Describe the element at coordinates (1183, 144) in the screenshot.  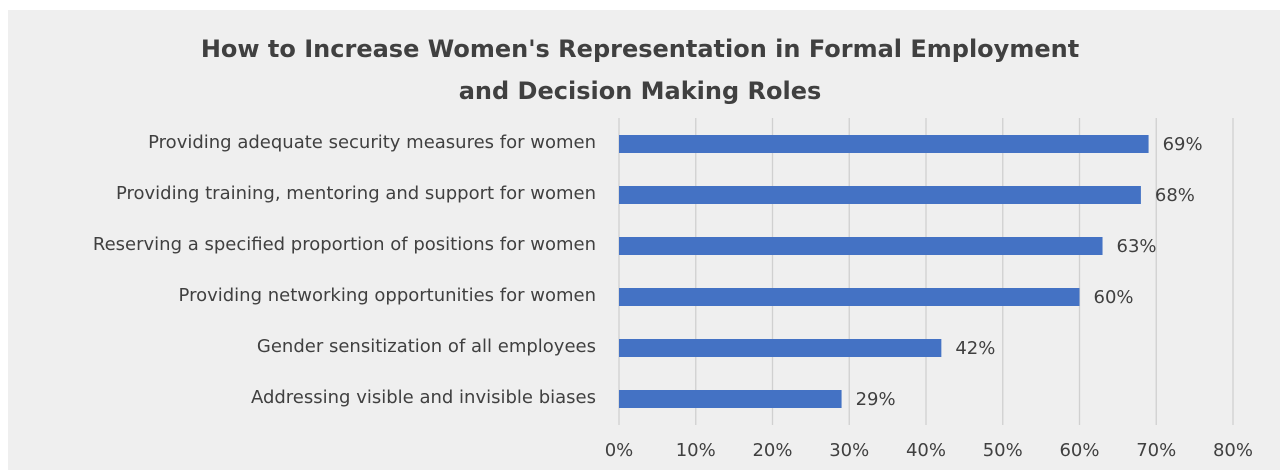
I see `data-label: 69%` at that location.